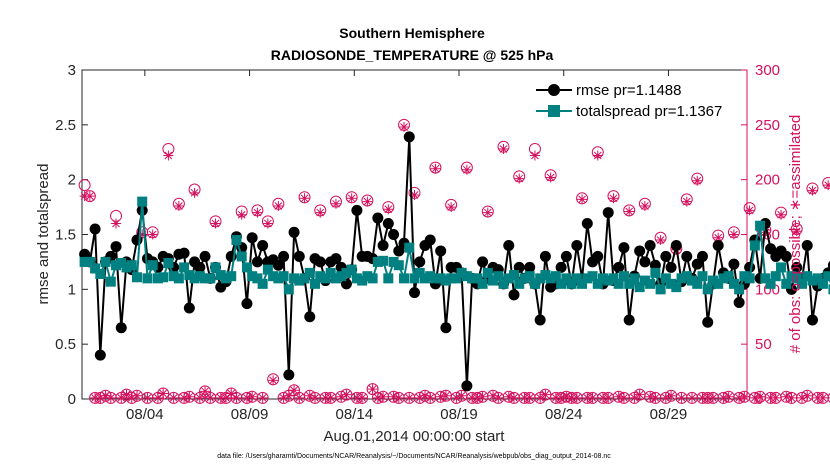  Describe the element at coordinates (72, 180) in the screenshot. I see `y-tick-label: 2` at that location.